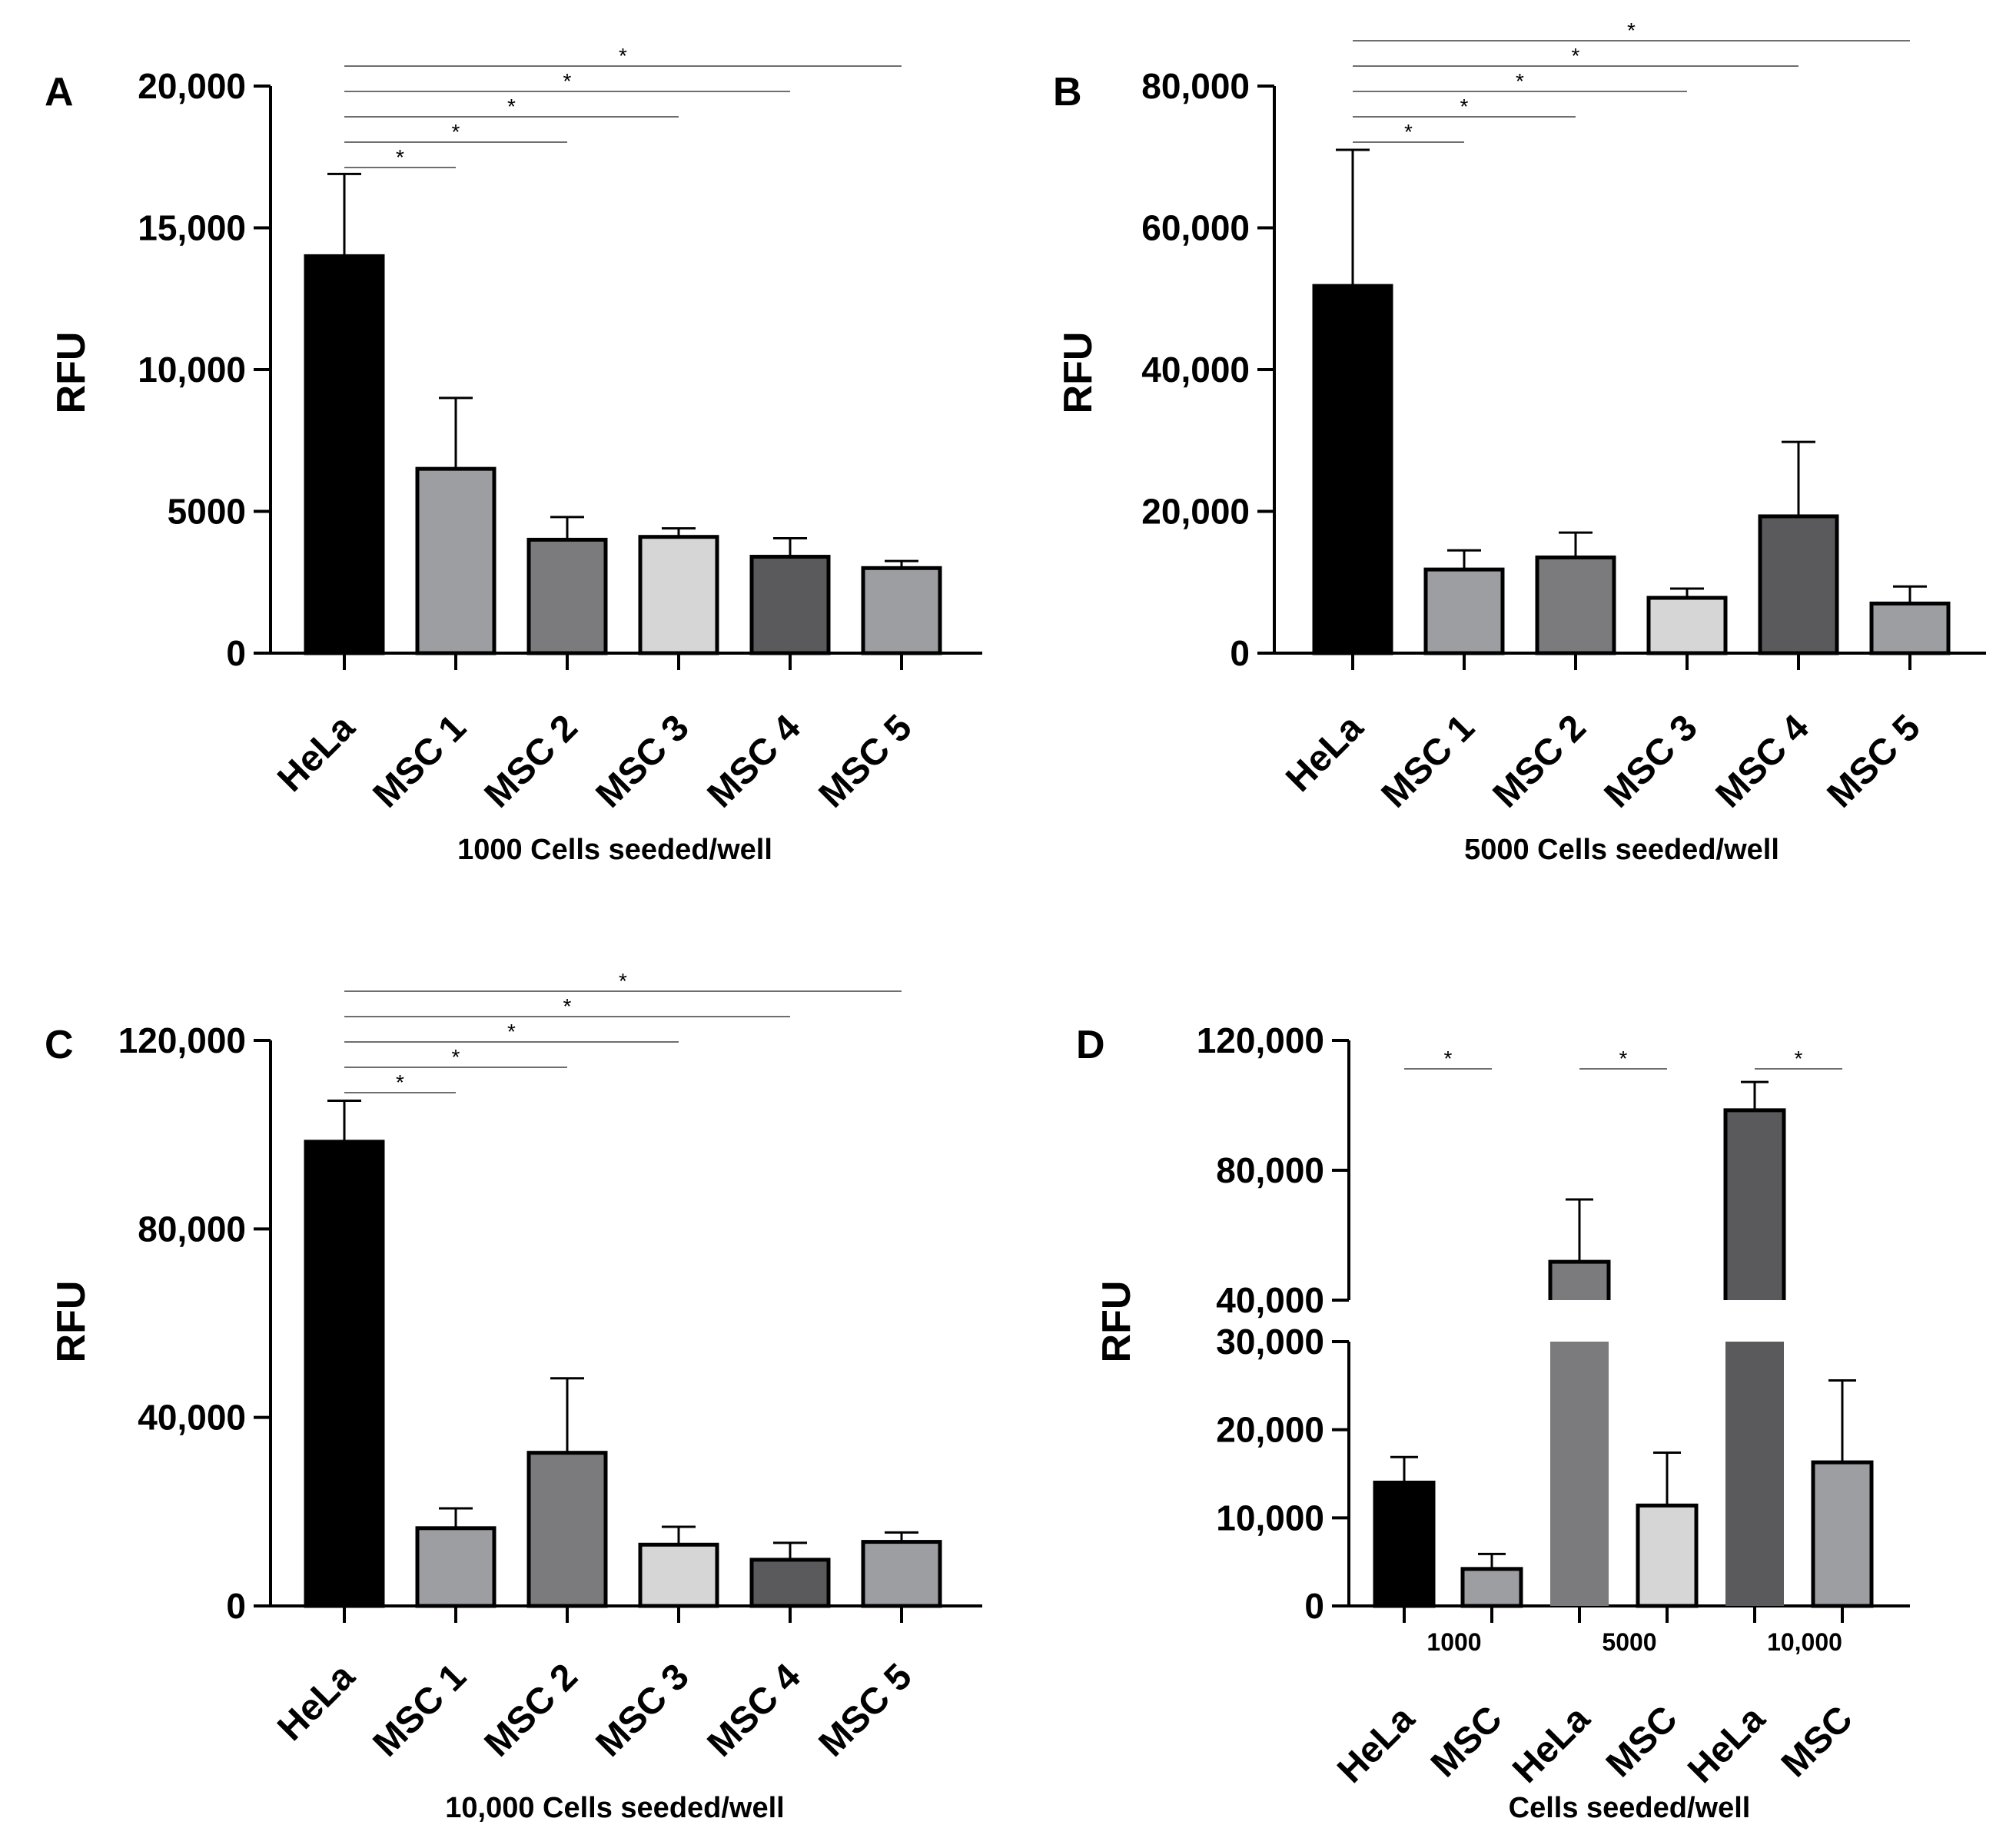 The height and width of the screenshot is (1838, 2016). What do you see at coordinates (1453, 1642) in the screenshot?
I see `group-label: 1000` at bounding box center [1453, 1642].